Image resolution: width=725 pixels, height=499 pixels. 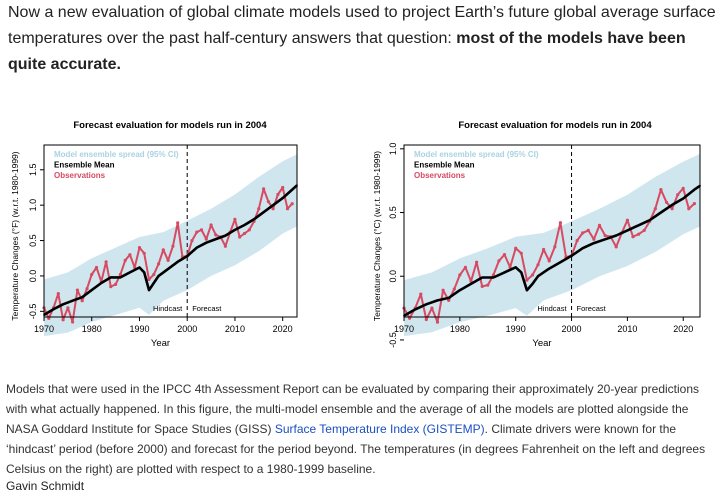 What do you see at coordinates (160, 343) in the screenshot?
I see `x-axis-label: Year` at bounding box center [160, 343].